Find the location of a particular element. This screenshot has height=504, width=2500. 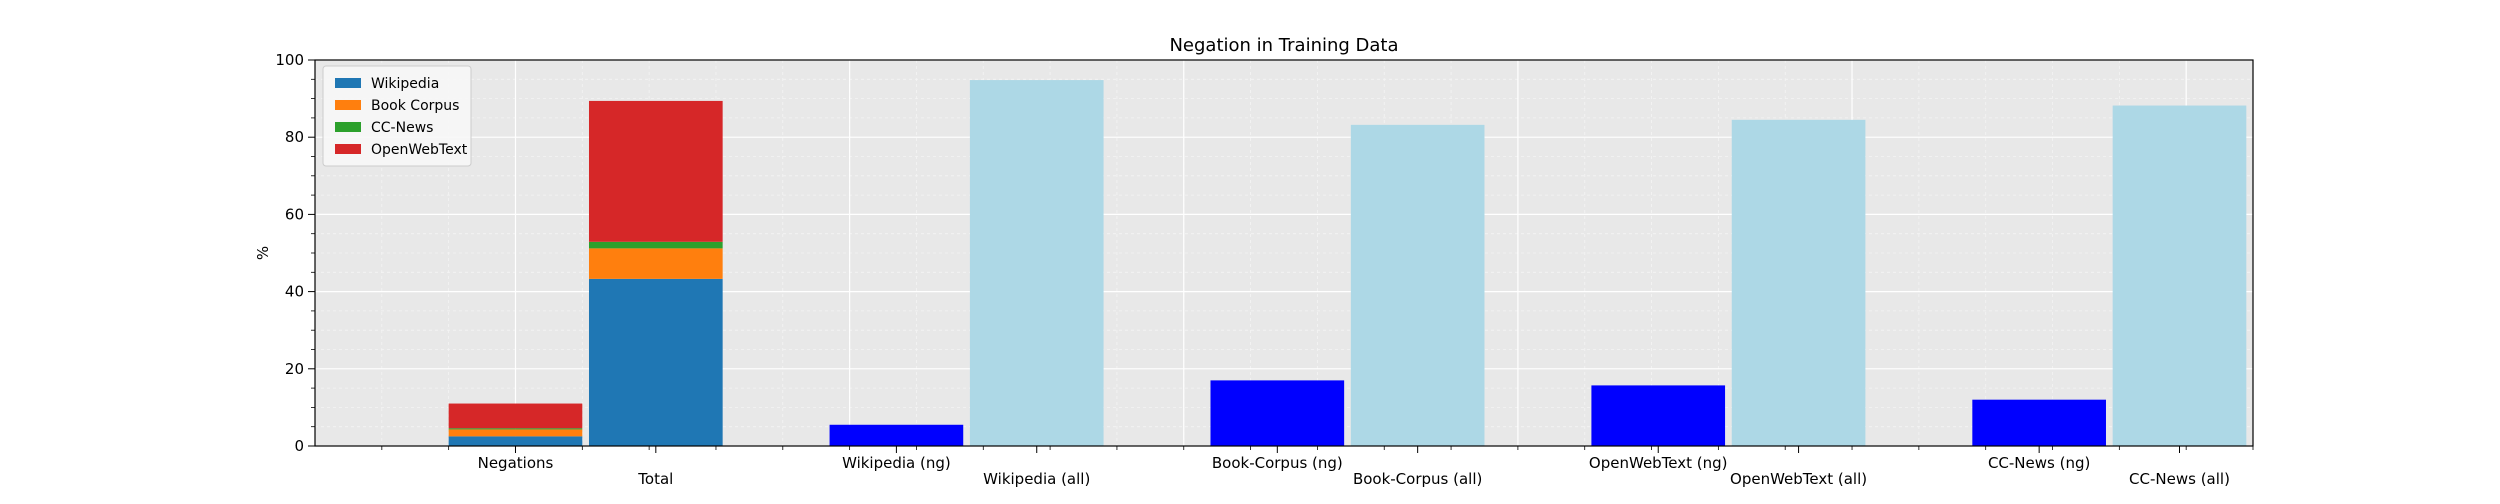

x-tick-label: OpenWebText (ng) is located at coordinates (1658, 463).